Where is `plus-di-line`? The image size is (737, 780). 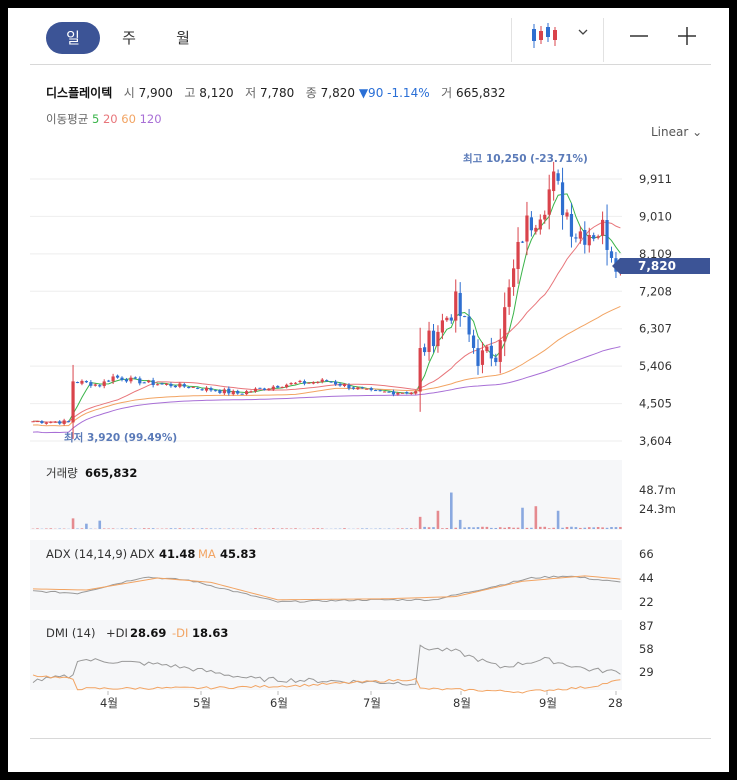
plus-di-line is located at coordinates (326, 665).